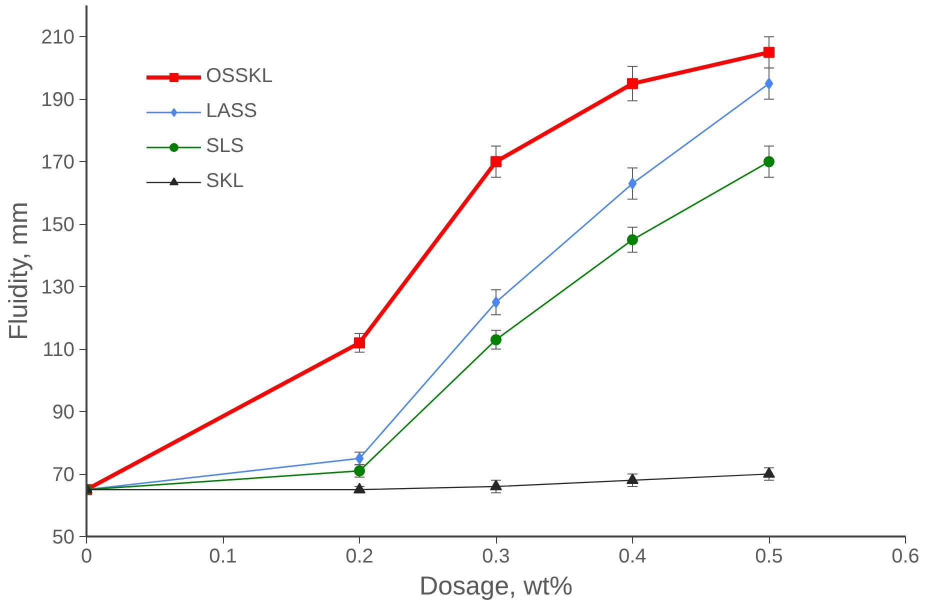 The image size is (930, 603). Describe the element at coordinates (360, 557) in the screenshot. I see `x-tick-label: 0.2` at that location.